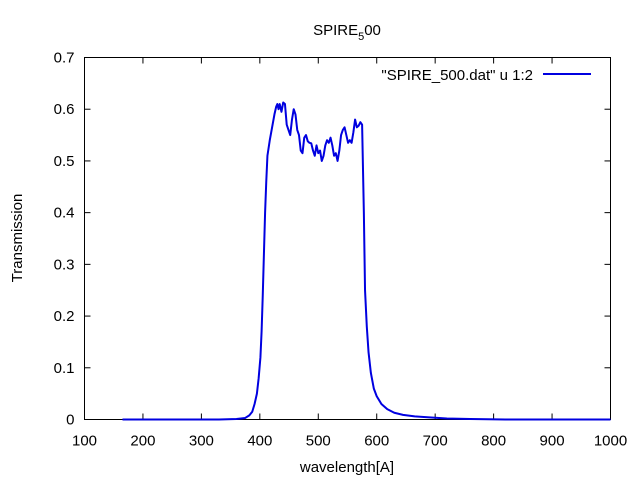 This screenshot has height=480, width=640. I want to click on x-tick-label: 500, so click(318, 441).